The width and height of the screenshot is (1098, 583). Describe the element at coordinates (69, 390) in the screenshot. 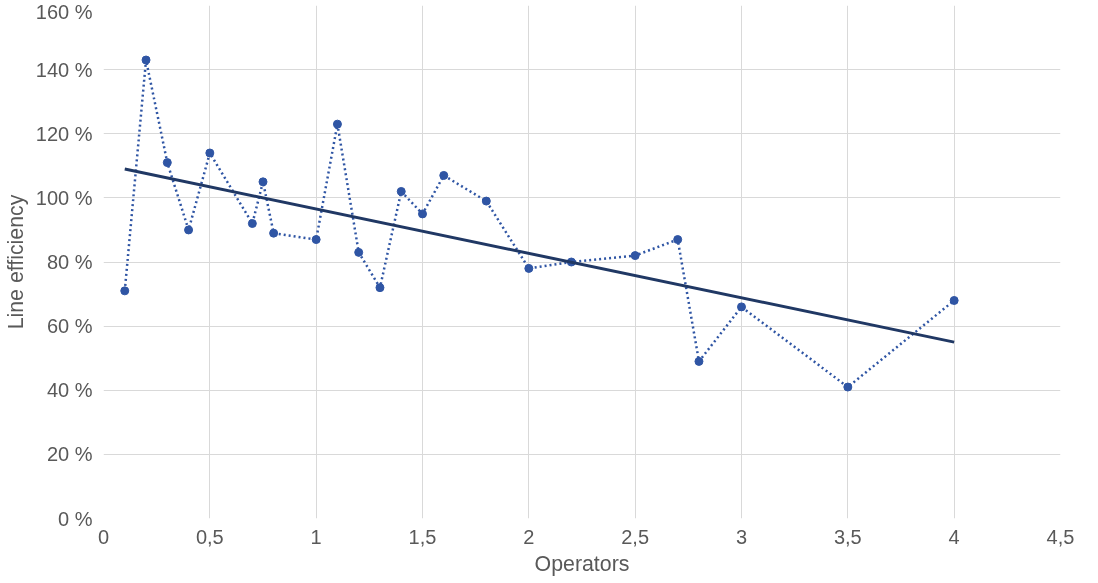

I see `y-tick-label: 40 %` at that location.